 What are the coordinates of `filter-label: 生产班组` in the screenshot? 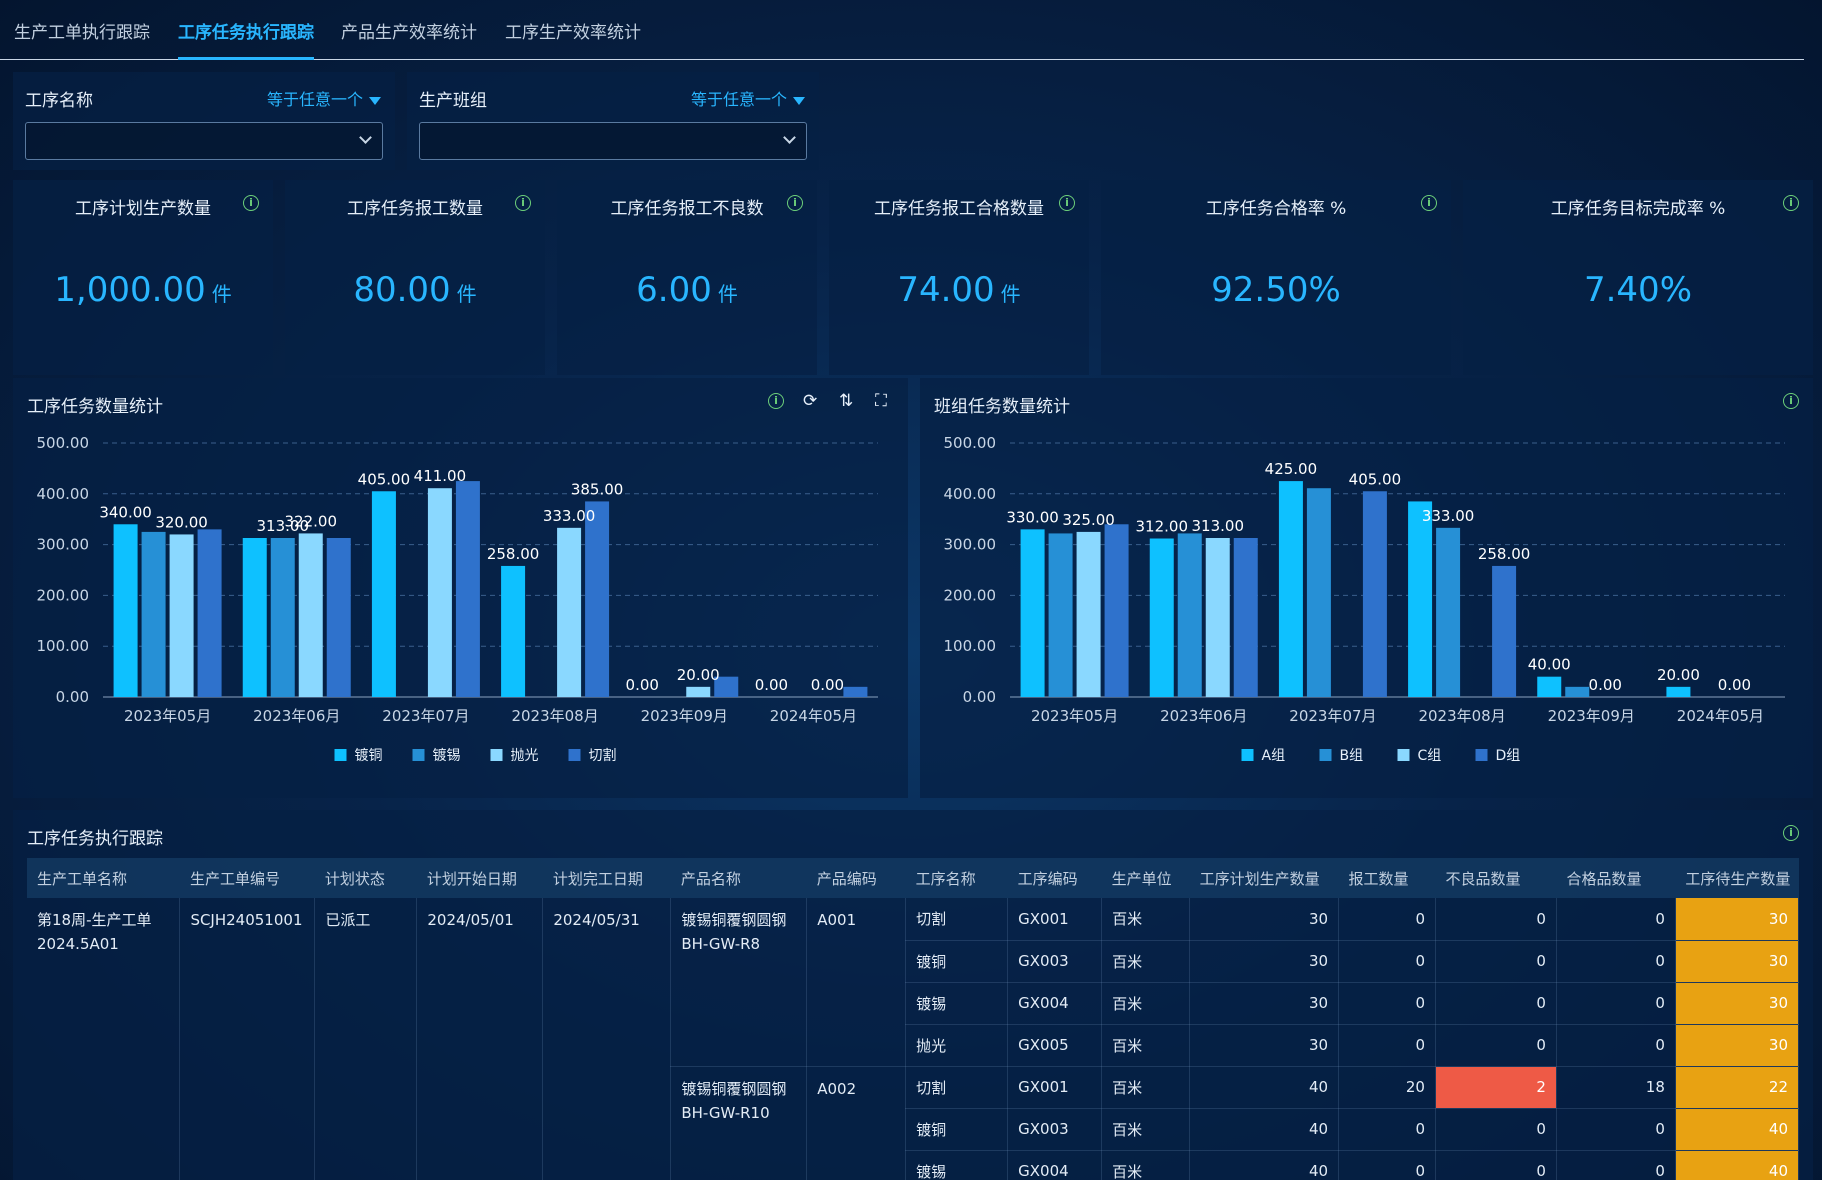 It's located at (453, 101).